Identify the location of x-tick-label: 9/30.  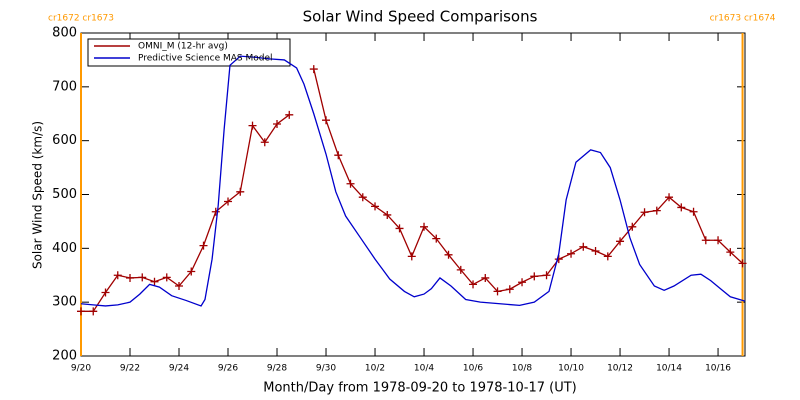
(326, 369).